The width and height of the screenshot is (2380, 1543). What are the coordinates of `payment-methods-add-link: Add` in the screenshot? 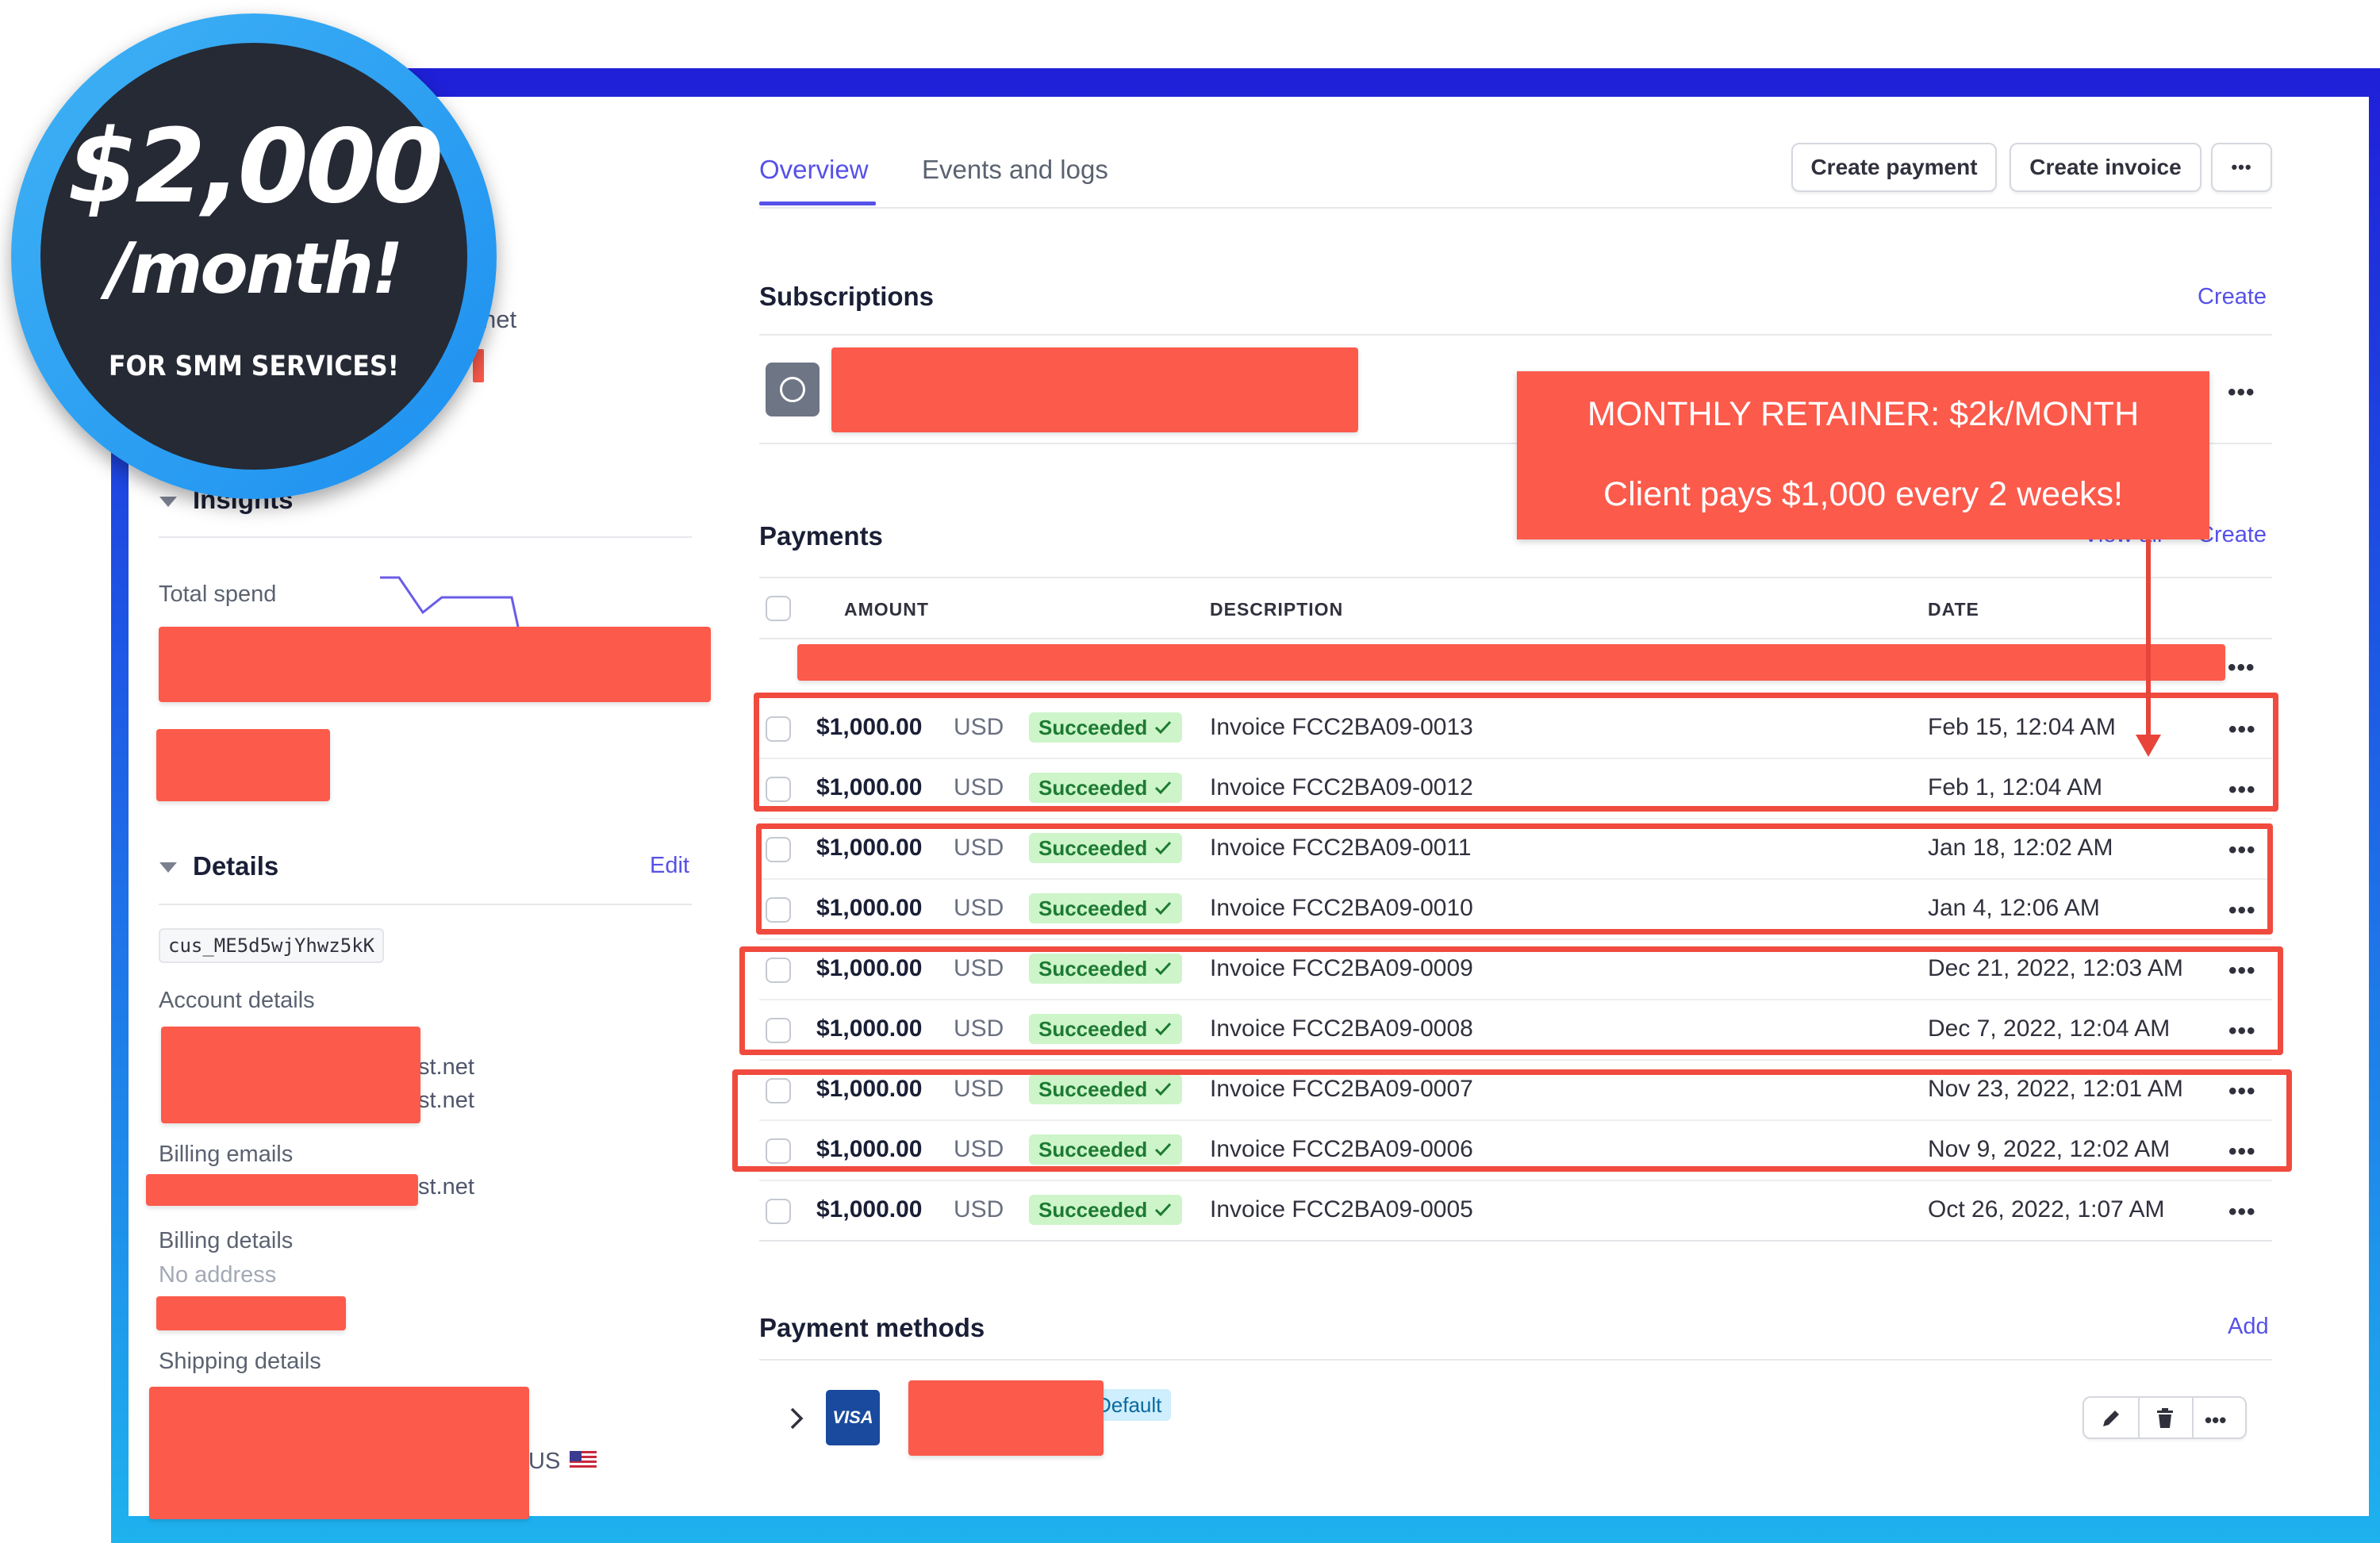 It's located at (2248, 1326).